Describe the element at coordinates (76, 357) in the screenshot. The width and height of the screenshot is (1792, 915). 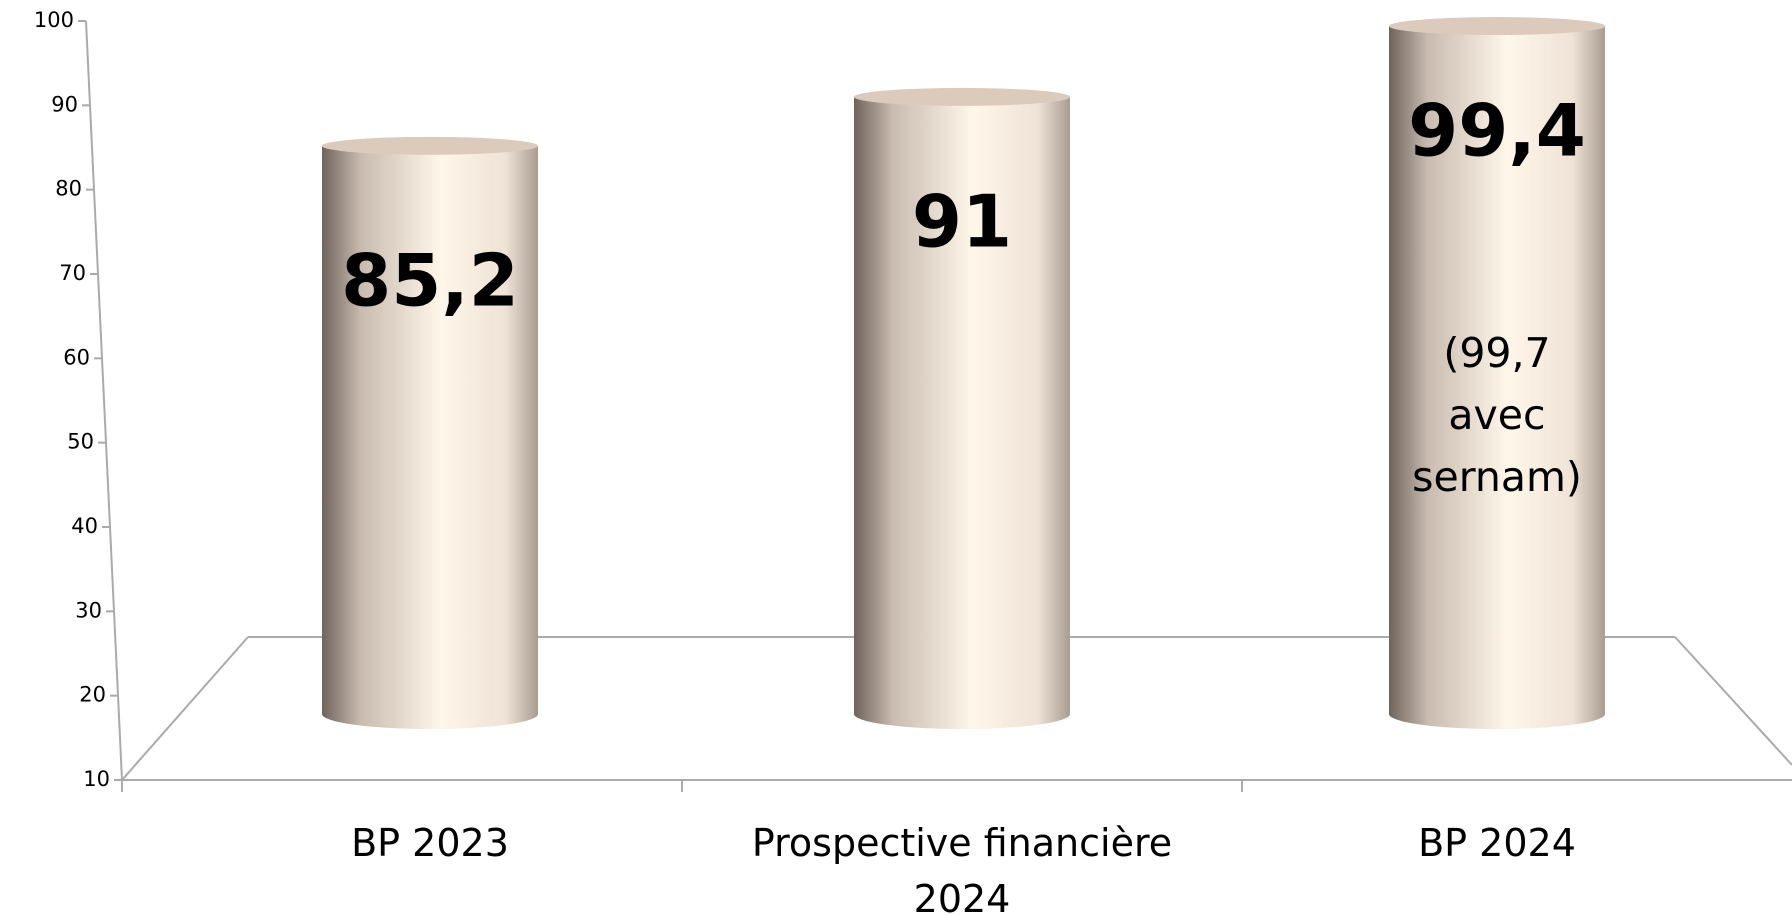
I see `y-tick-label: 60` at that location.